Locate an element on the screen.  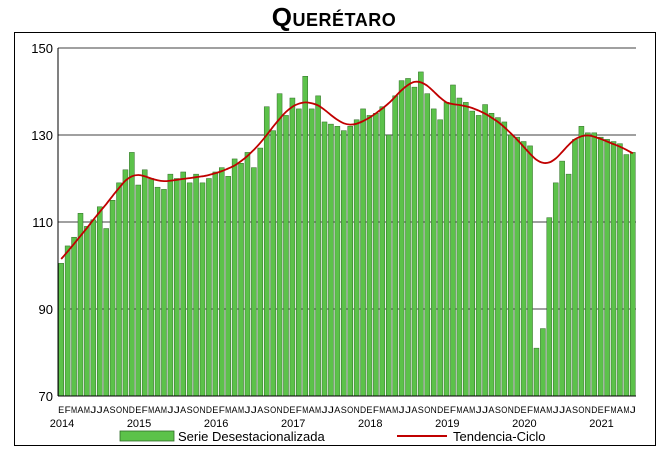
y-tick-label: 70 is located at coordinates (46, 396).